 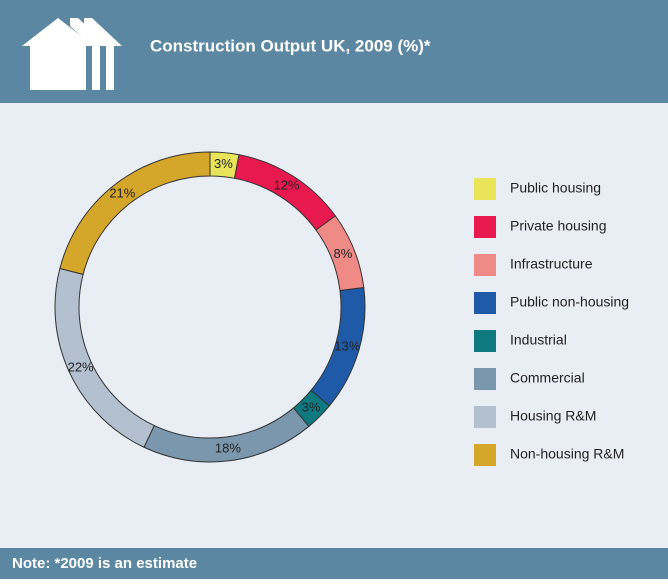 I want to click on legend-label: Public non-housing, so click(x=569, y=302).